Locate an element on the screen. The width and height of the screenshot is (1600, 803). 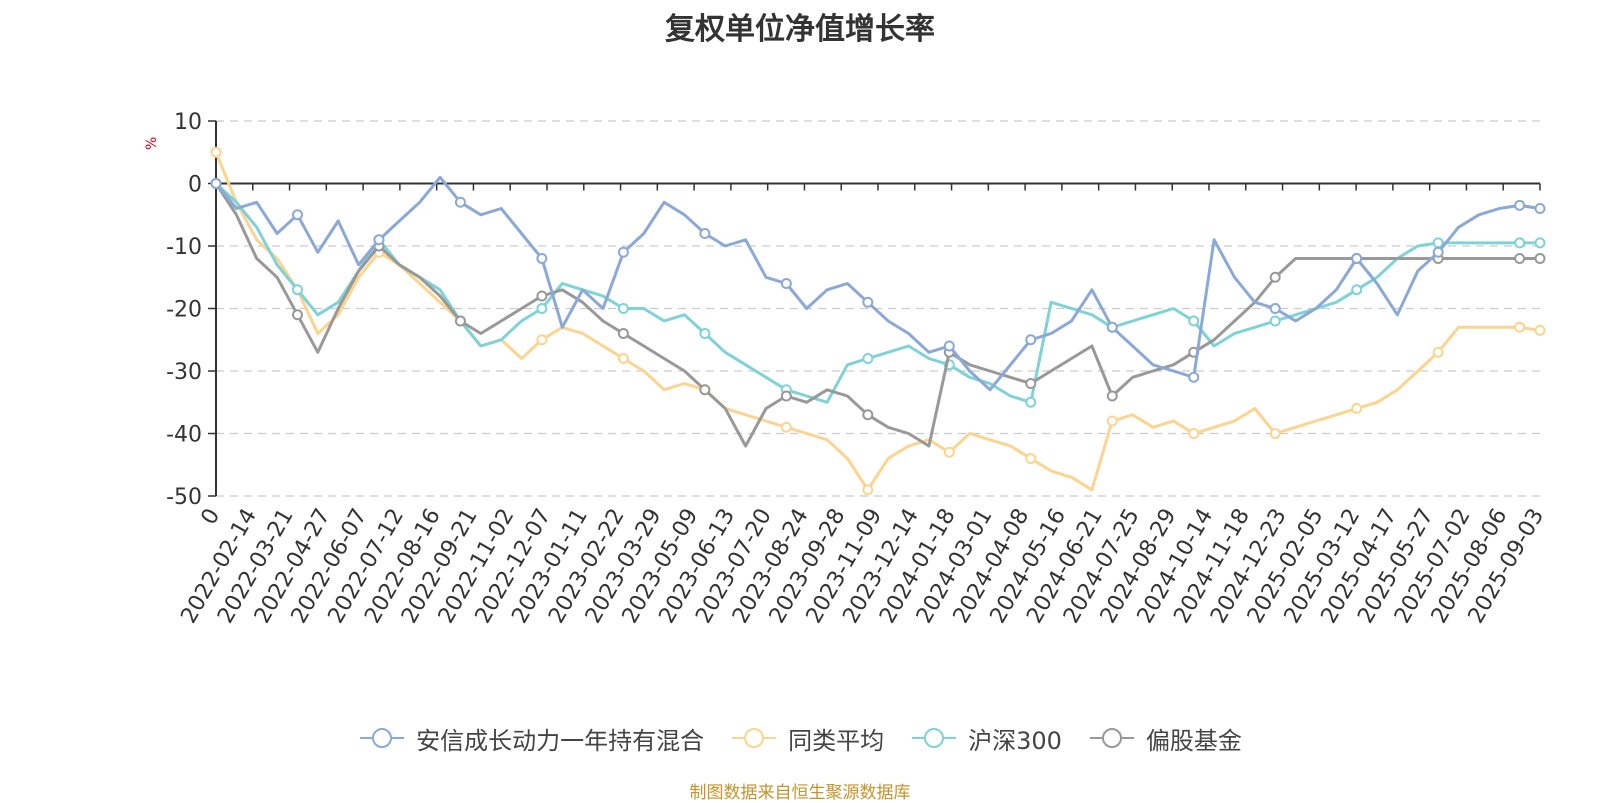
chart-title: 复权单位净值增长率 is located at coordinates (800, 29).